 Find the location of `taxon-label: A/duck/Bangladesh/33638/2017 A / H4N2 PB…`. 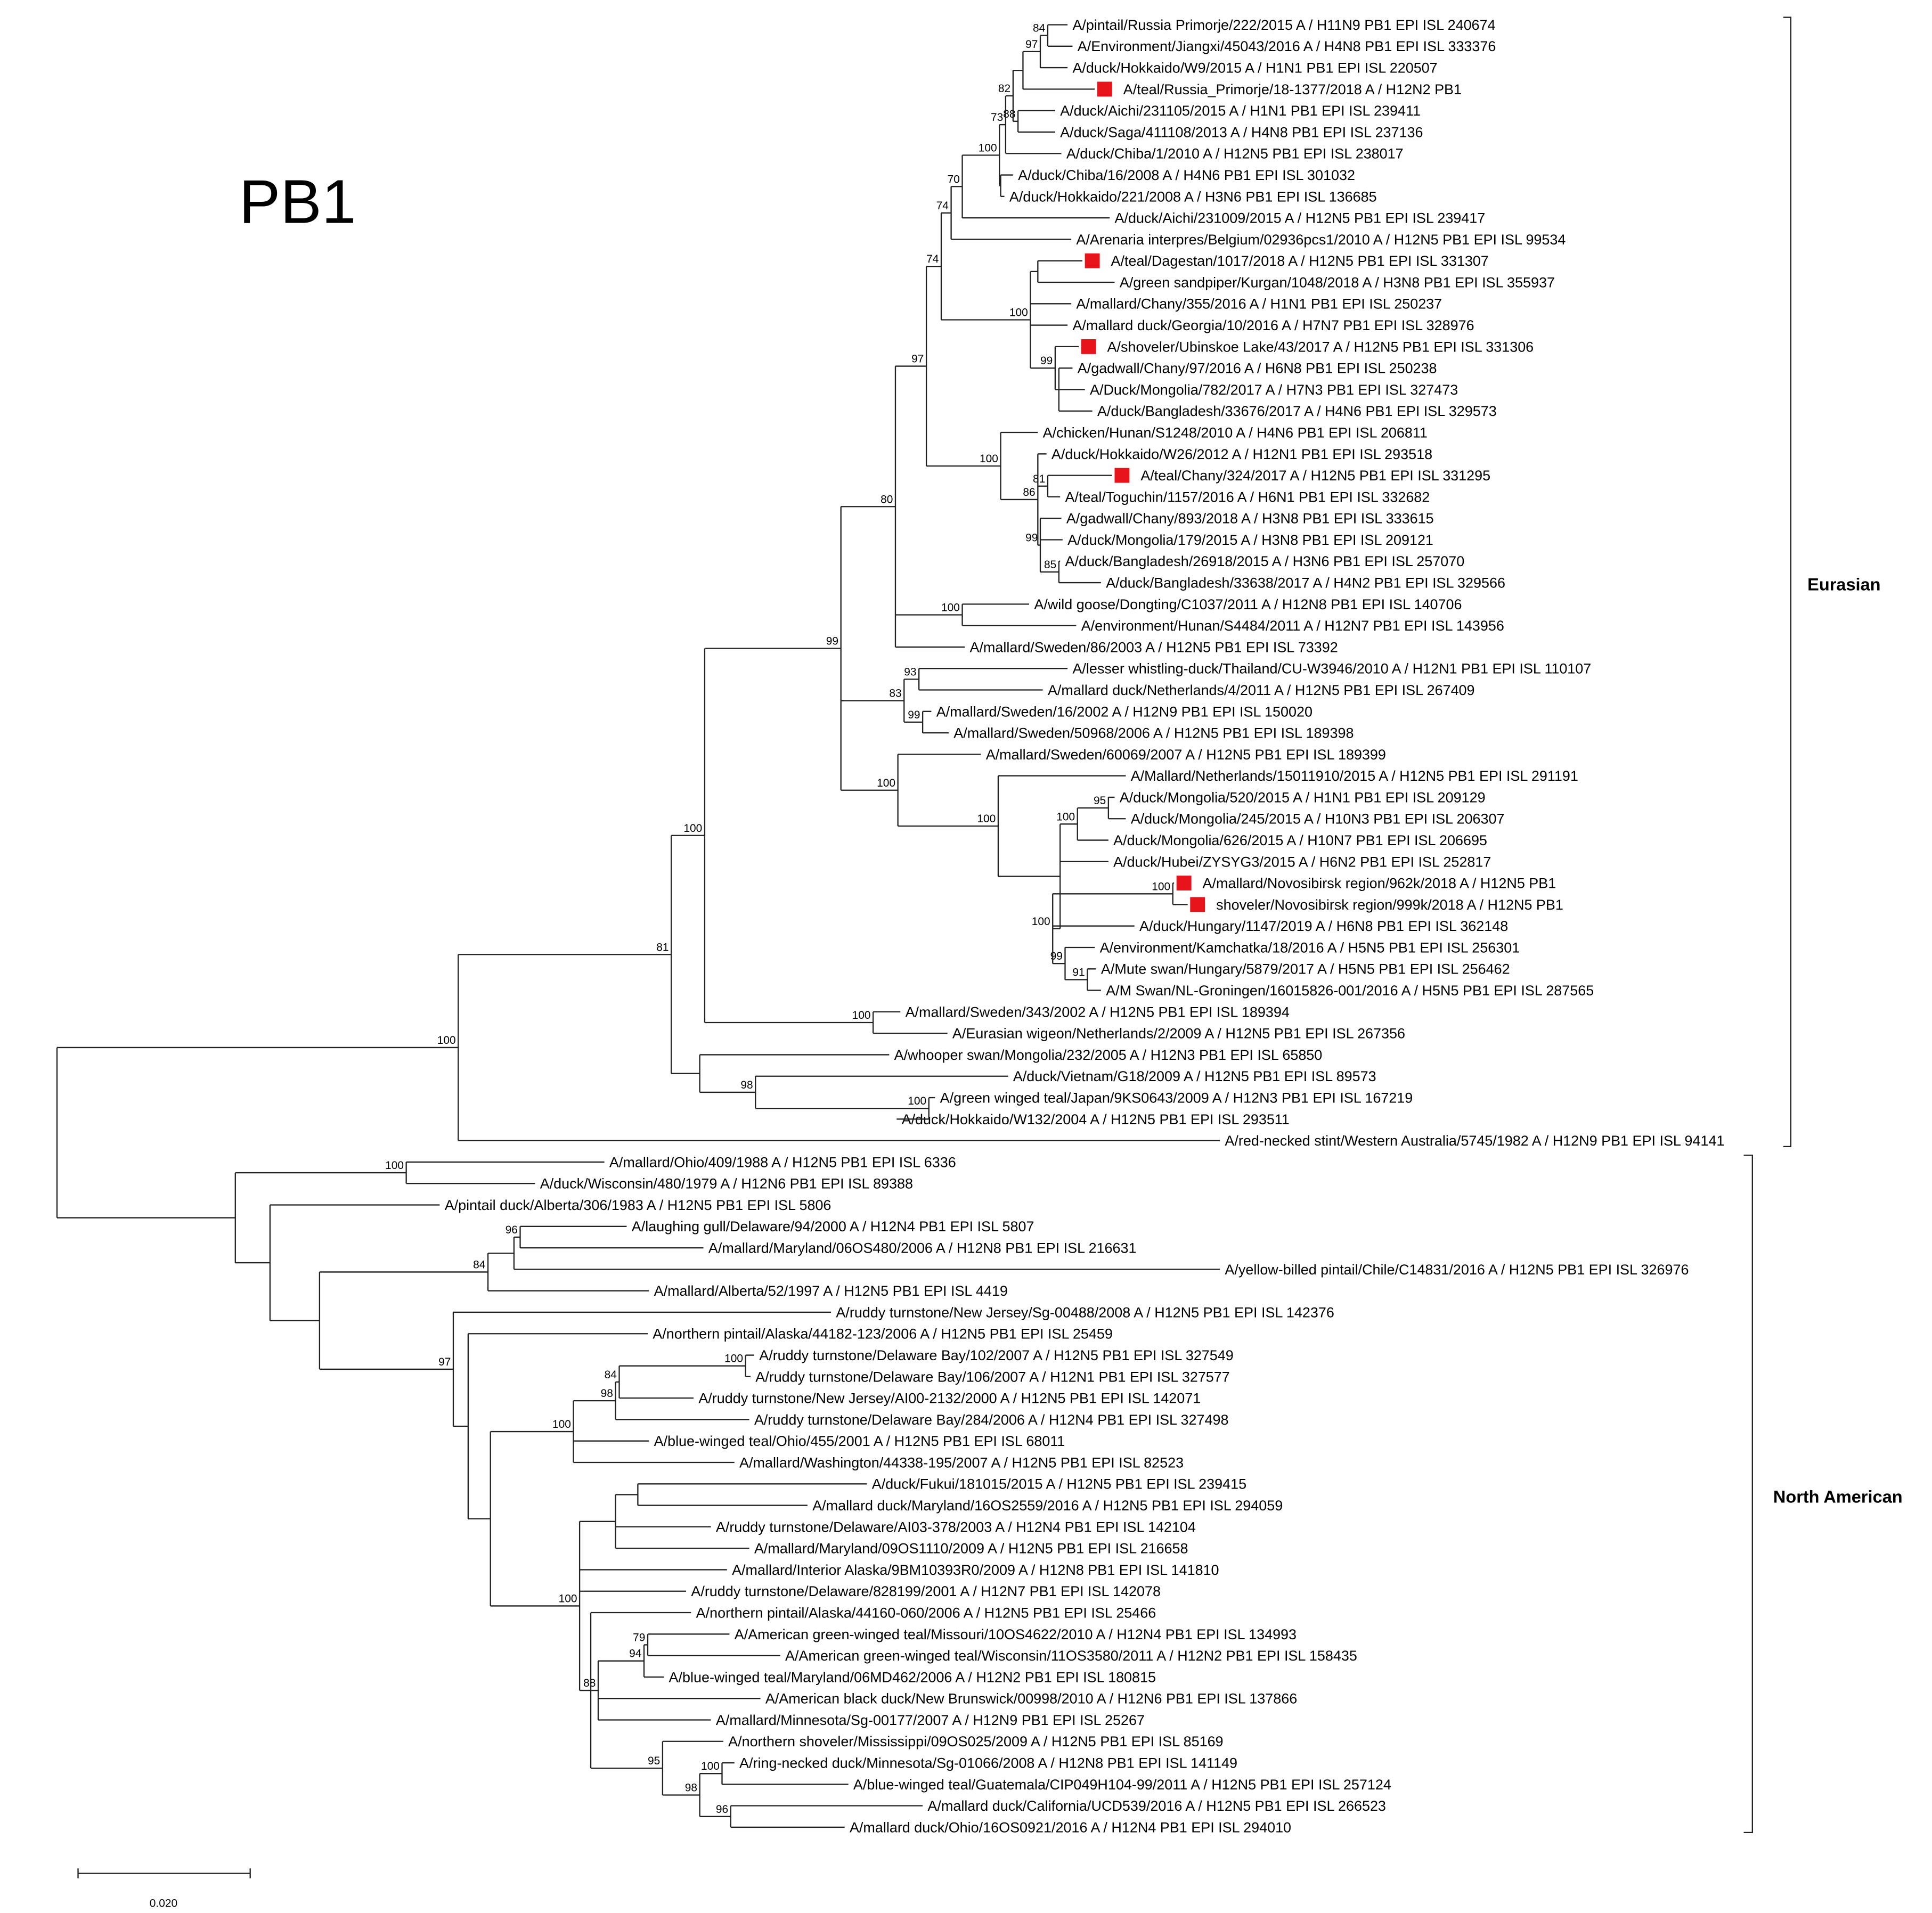

taxon-label: A/duck/Bangladesh/33638/2017 A / H4N2 PB… is located at coordinates (1305, 583).